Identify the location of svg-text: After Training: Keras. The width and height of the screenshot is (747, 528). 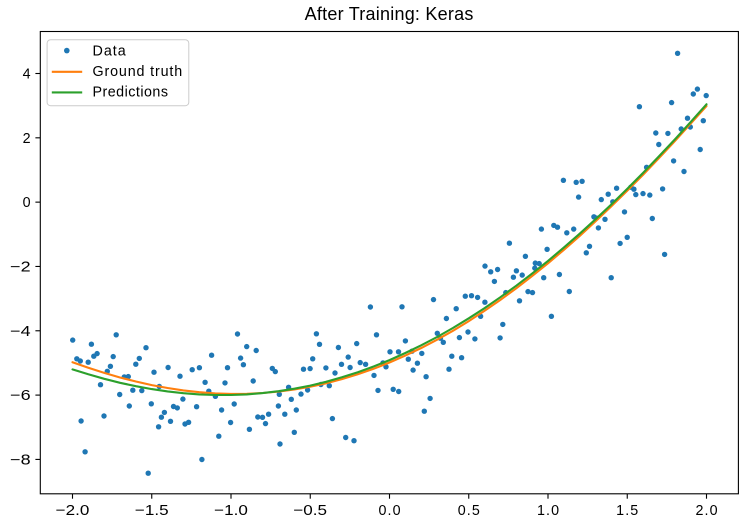
(389, 14).